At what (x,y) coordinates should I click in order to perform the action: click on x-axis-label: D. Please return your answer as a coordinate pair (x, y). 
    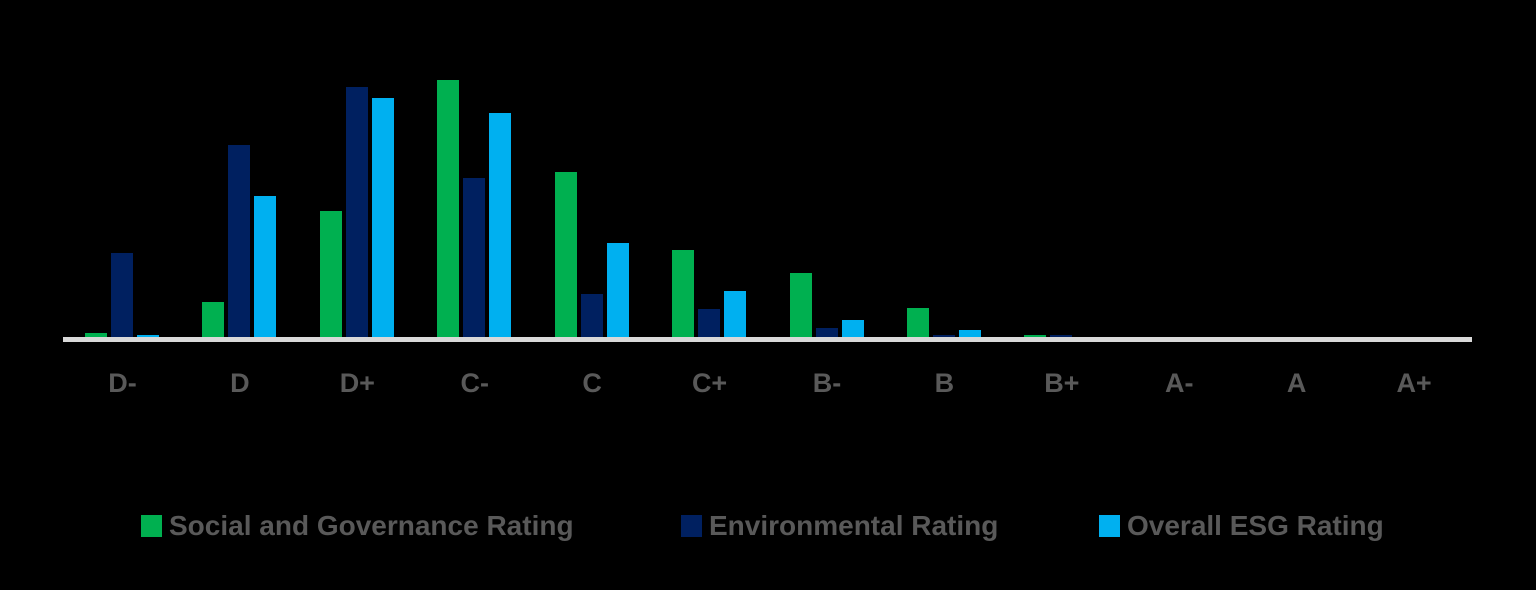
    Looking at the image, I should click on (240, 383).